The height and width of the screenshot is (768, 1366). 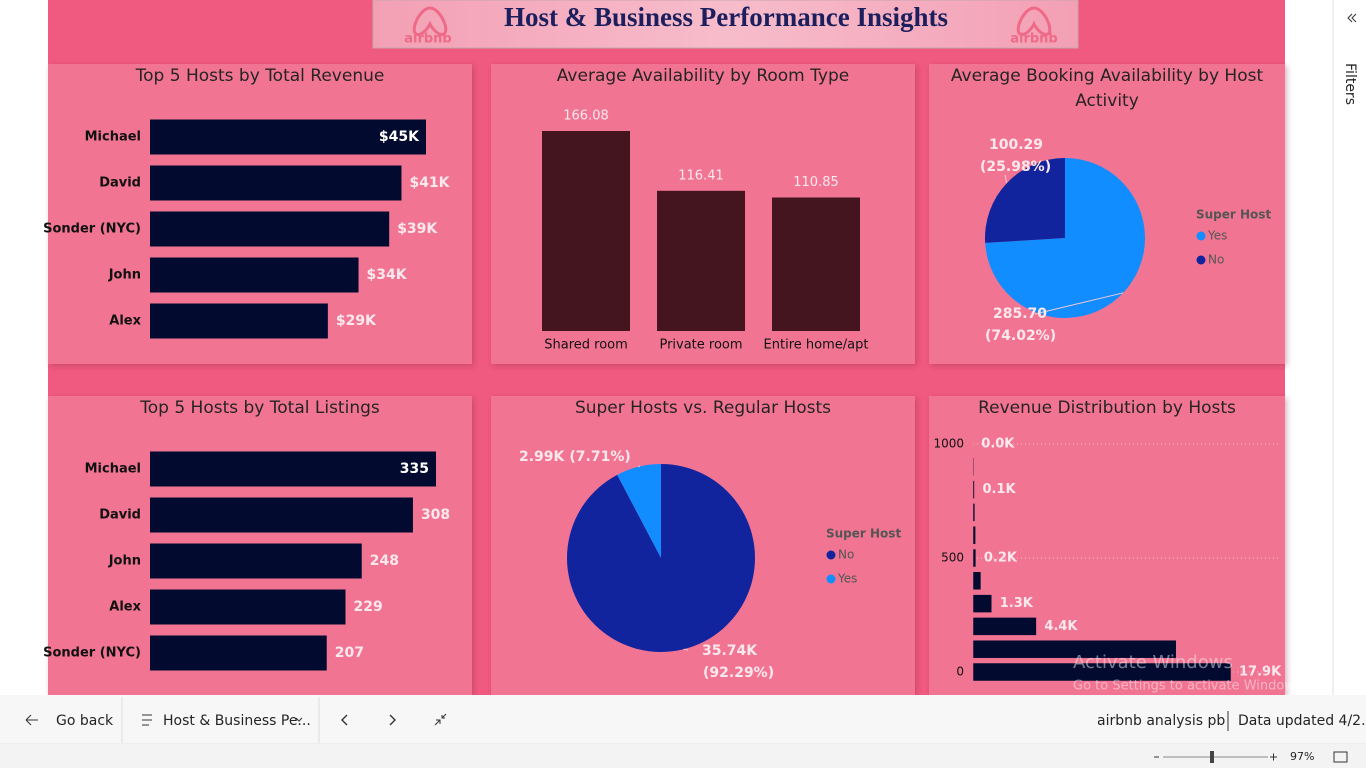 What do you see at coordinates (1273, 757) in the screenshot?
I see `zoom-in` at bounding box center [1273, 757].